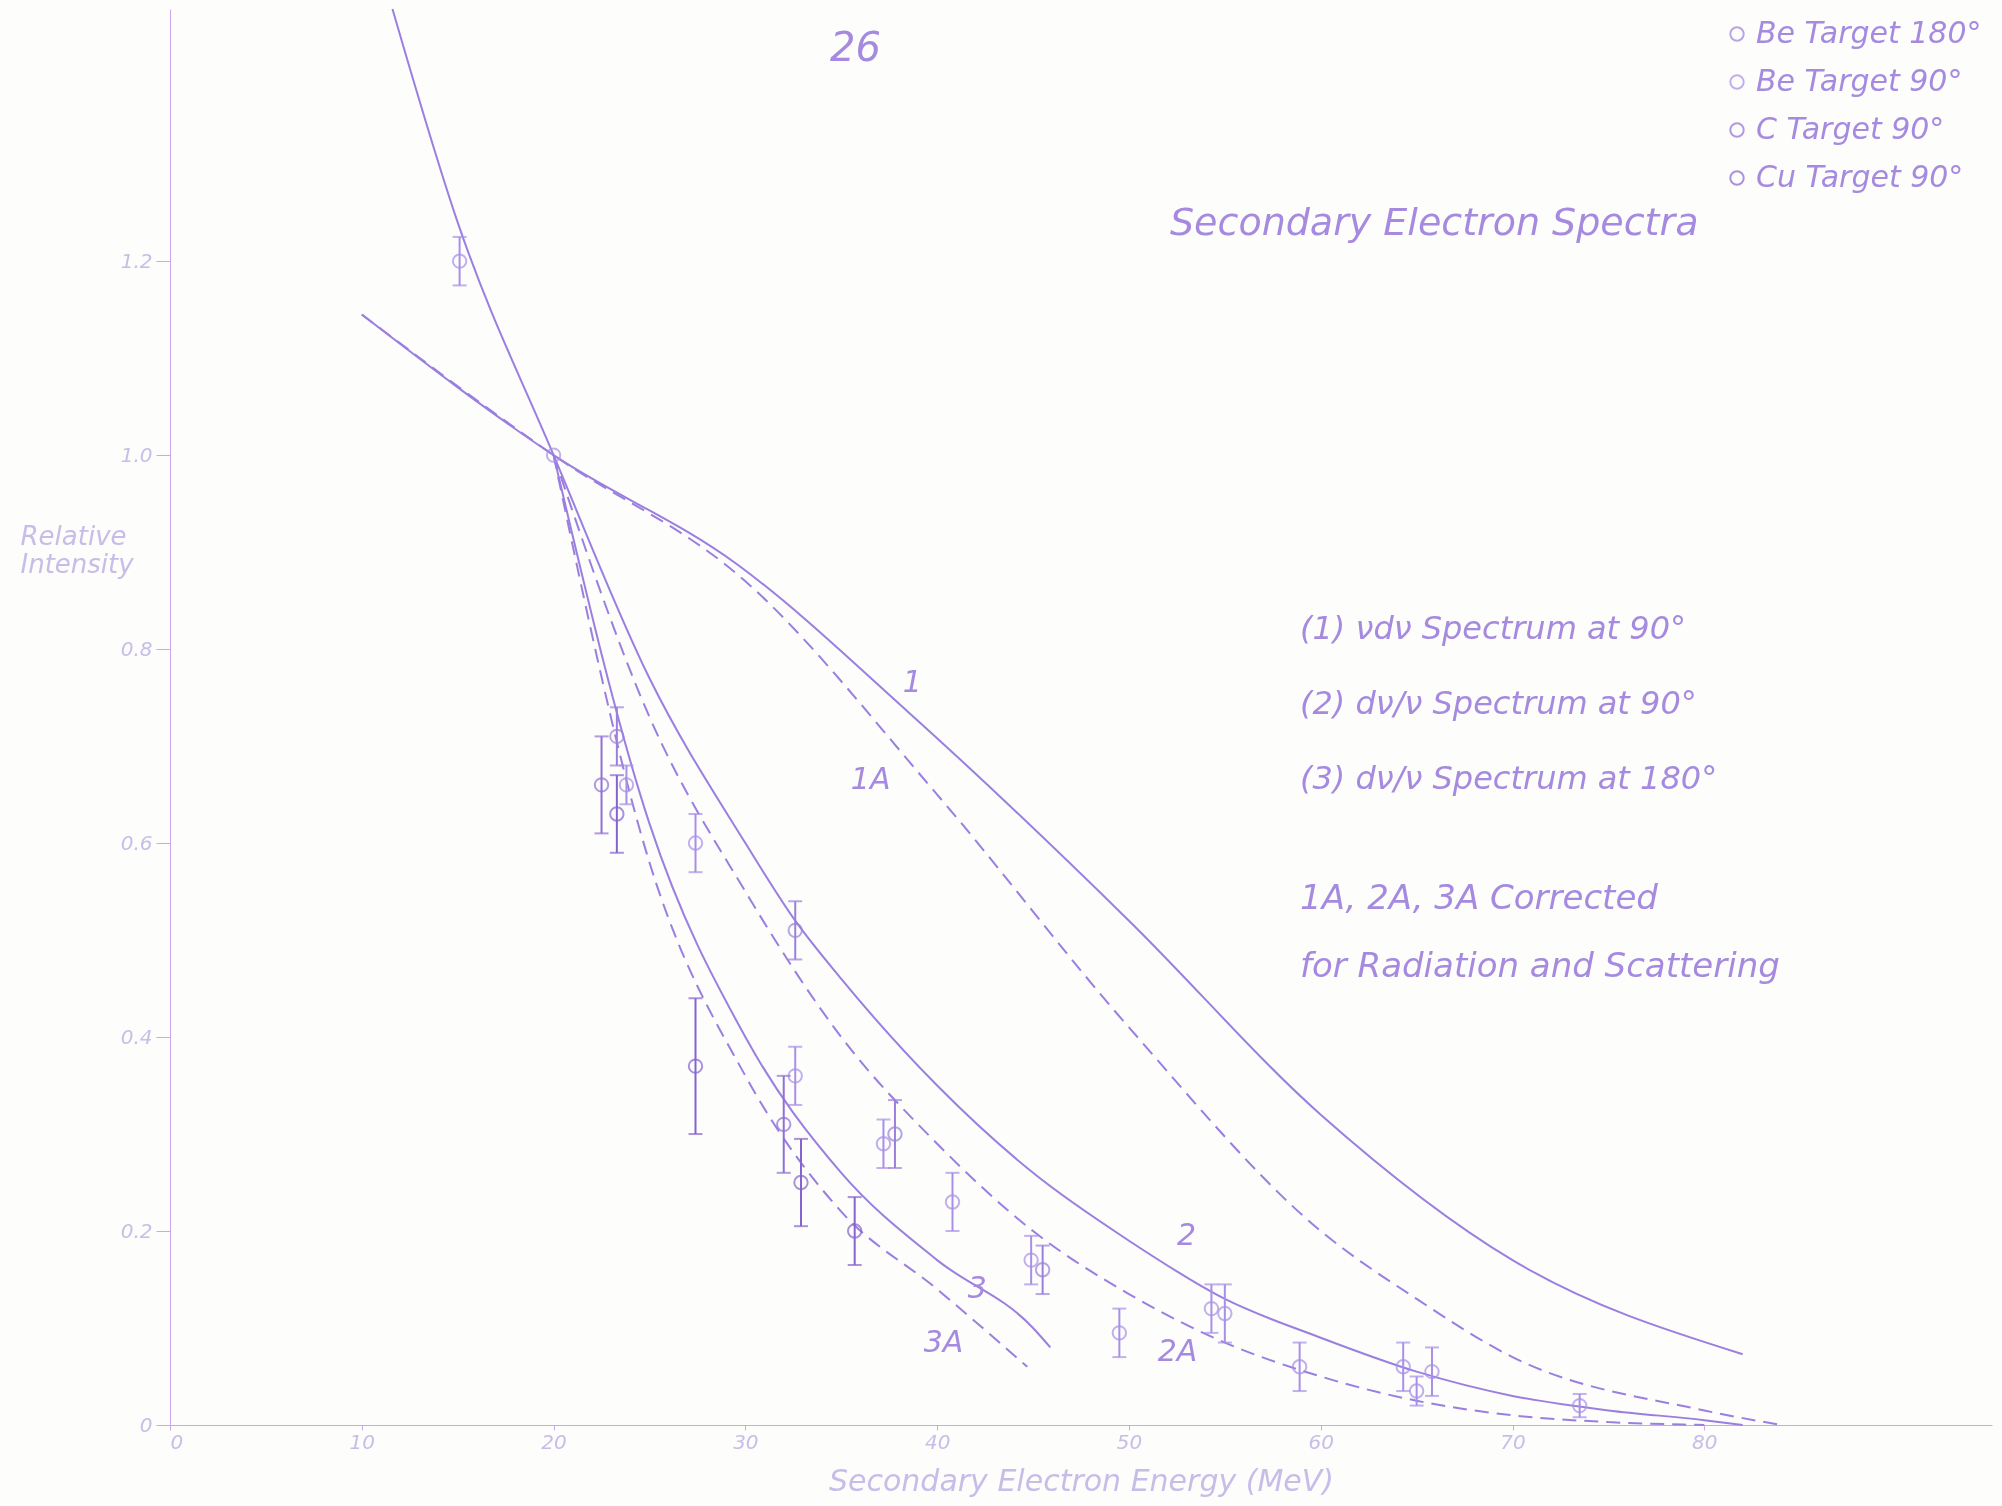 This screenshot has width=2002, height=1506. I want to click on x-tick-label: 10, so click(362, 1441).